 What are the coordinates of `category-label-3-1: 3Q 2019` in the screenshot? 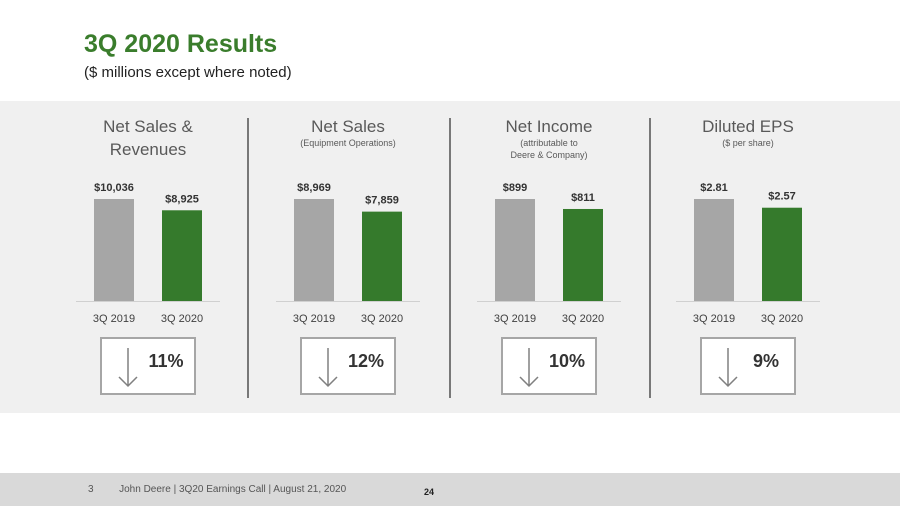 It's located at (515, 319).